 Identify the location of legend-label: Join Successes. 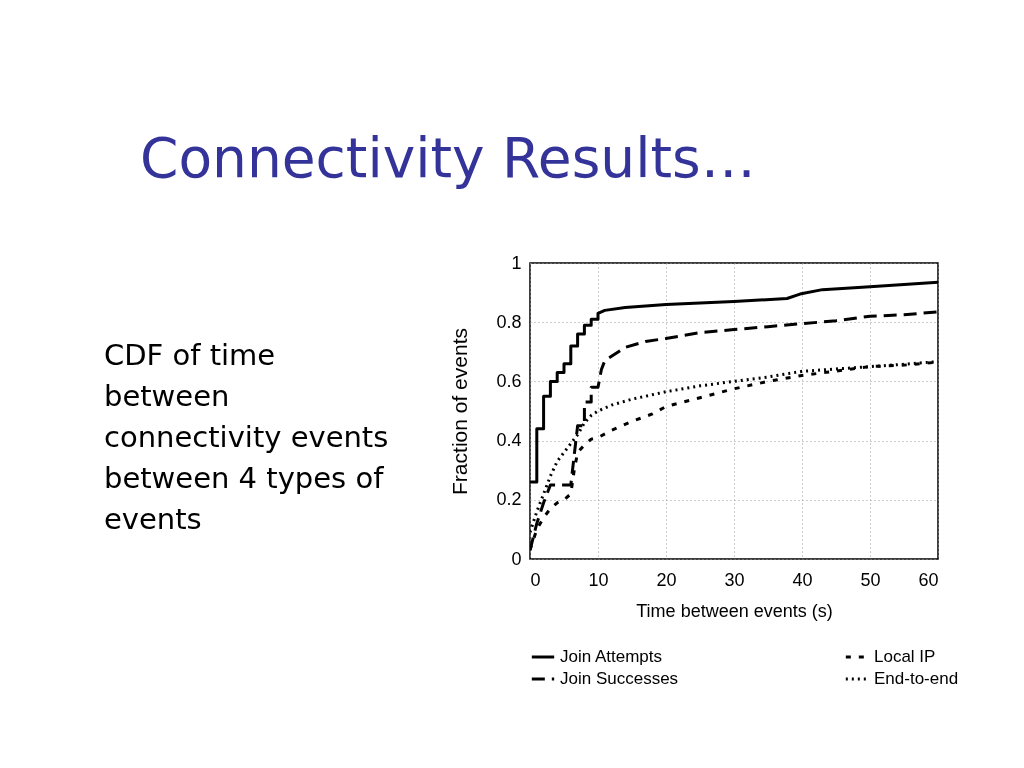
(619, 678).